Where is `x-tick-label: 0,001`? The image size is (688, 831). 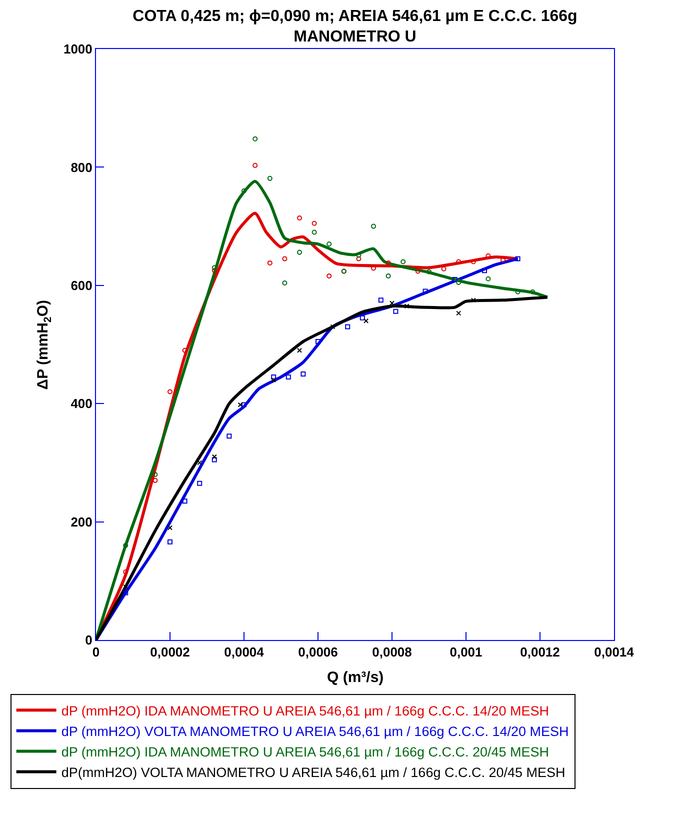
x-tick-label: 0,001 is located at coordinates (466, 652).